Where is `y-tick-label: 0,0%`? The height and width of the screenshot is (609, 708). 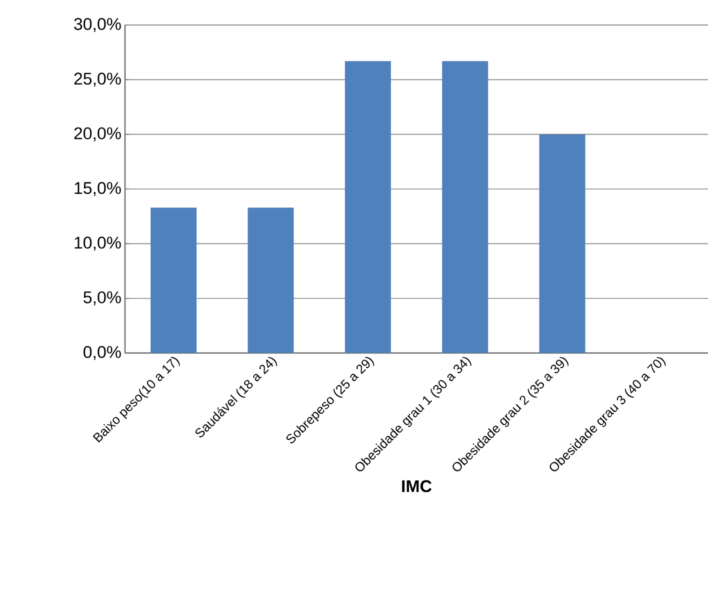
y-tick-label: 0,0% is located at coordinates (102, 353).